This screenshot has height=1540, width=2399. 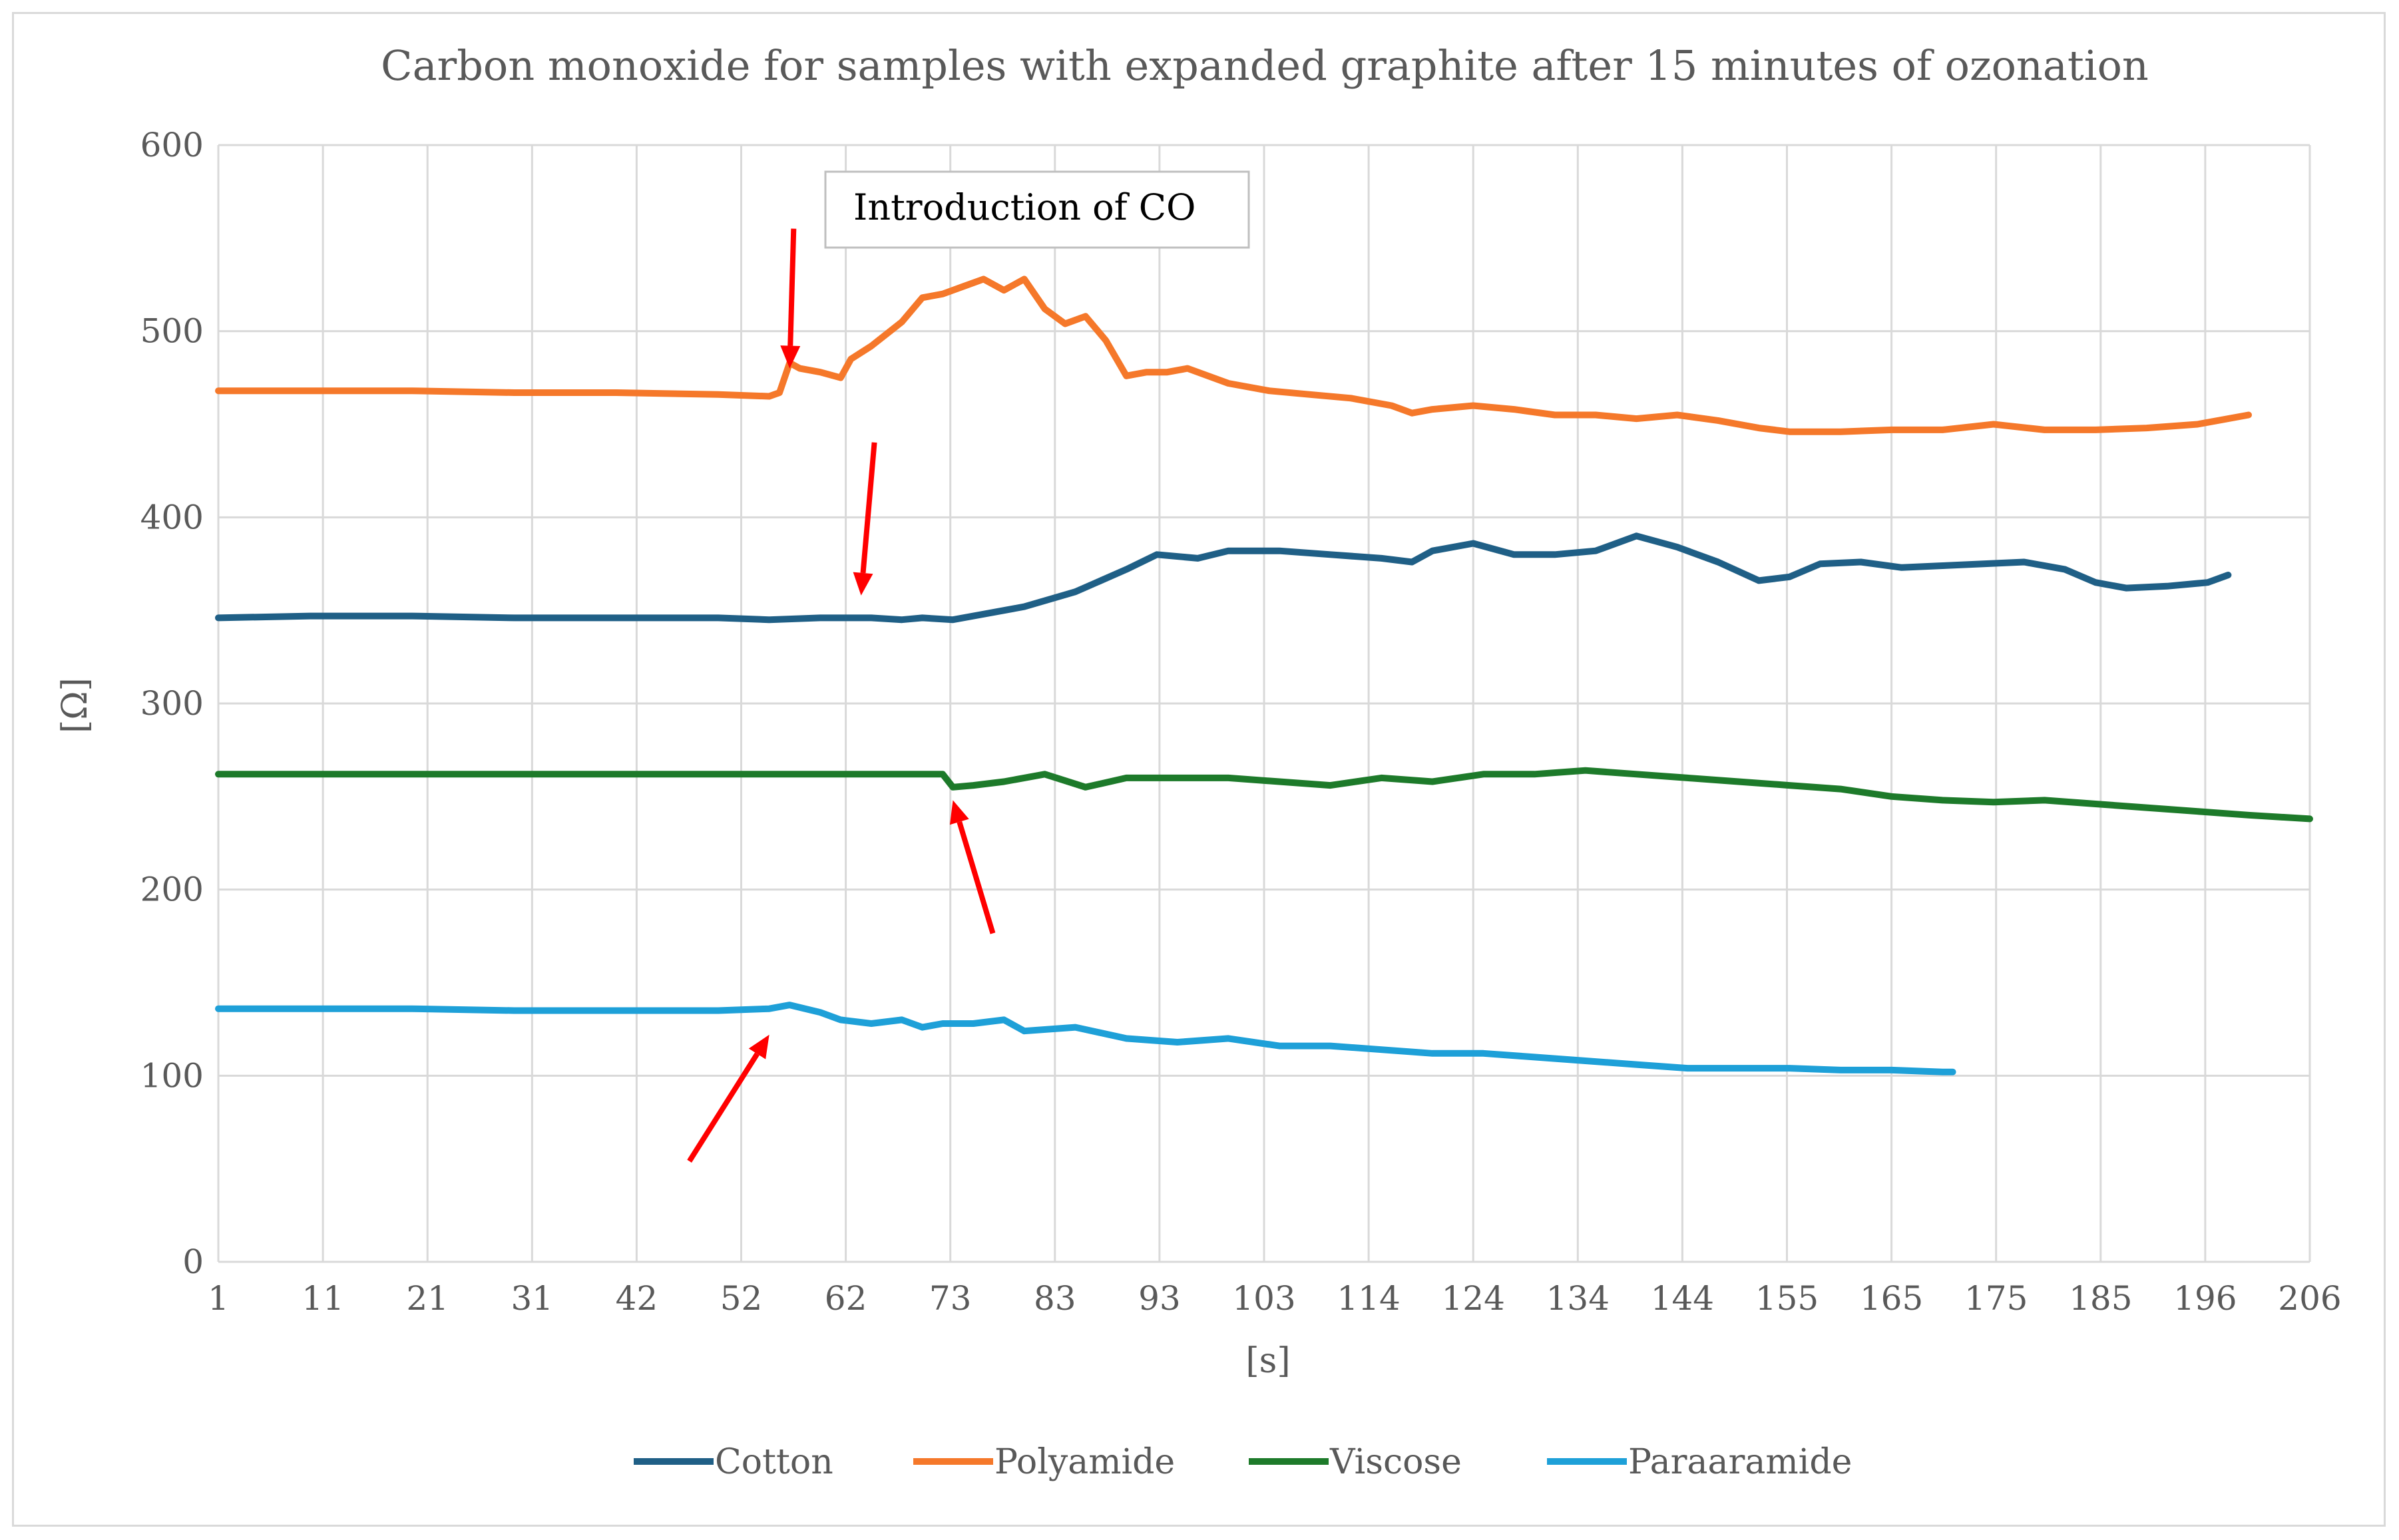 I want to click on x-tick-label: 62, so click(x=846, y=1298).